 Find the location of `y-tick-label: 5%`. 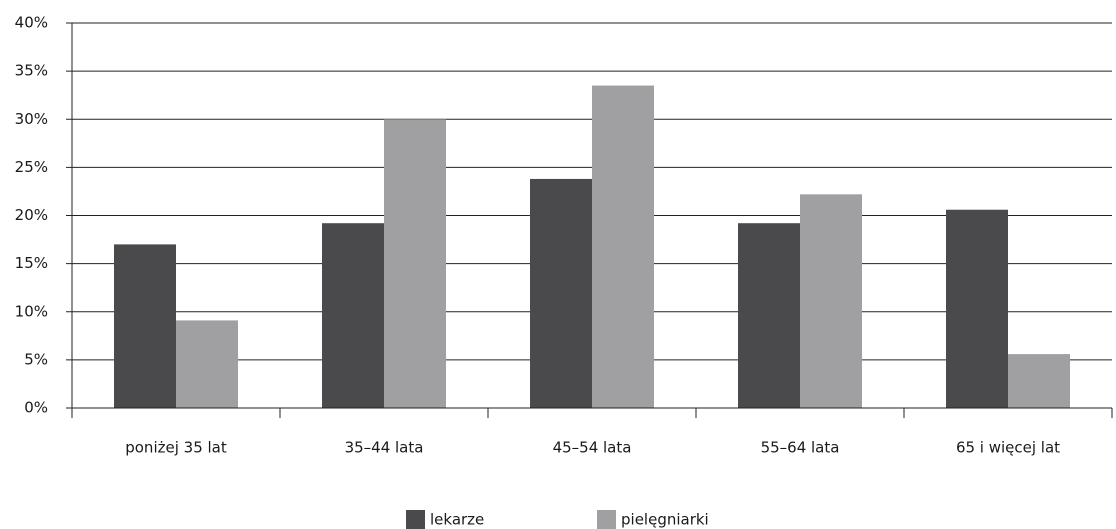

y-tick-label: 5% is located at coordinates (36, 359).